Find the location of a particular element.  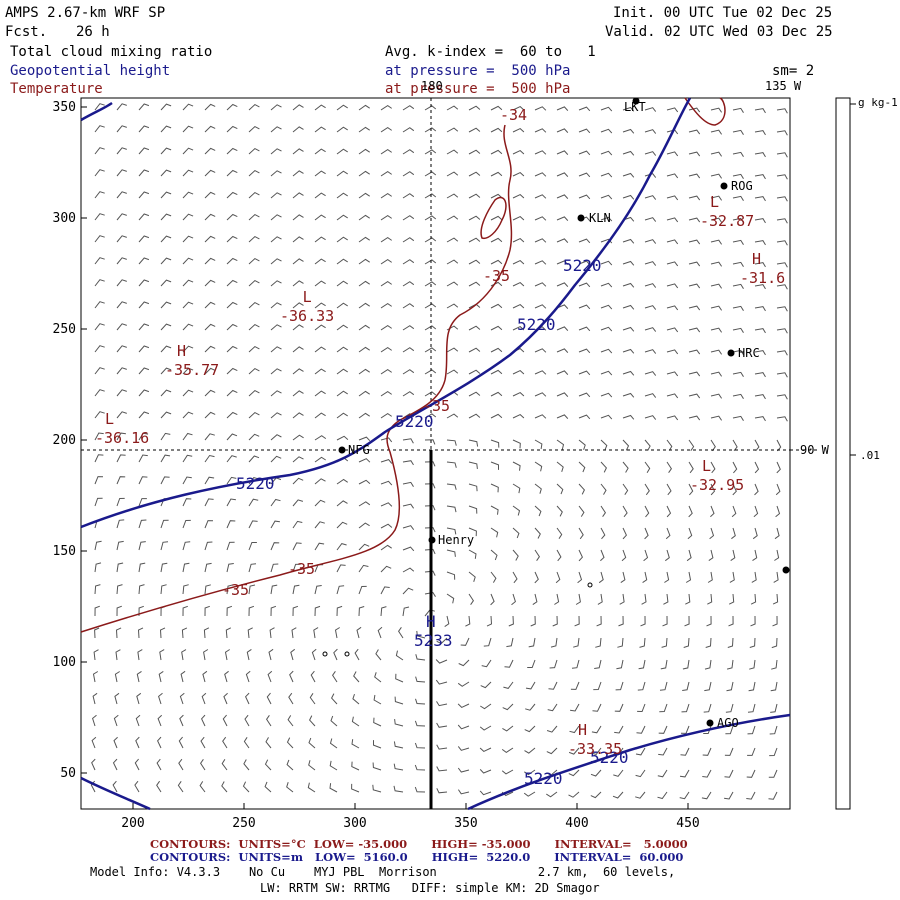

y-axis-tick-label: 250 is located at coordinates (64, 329).